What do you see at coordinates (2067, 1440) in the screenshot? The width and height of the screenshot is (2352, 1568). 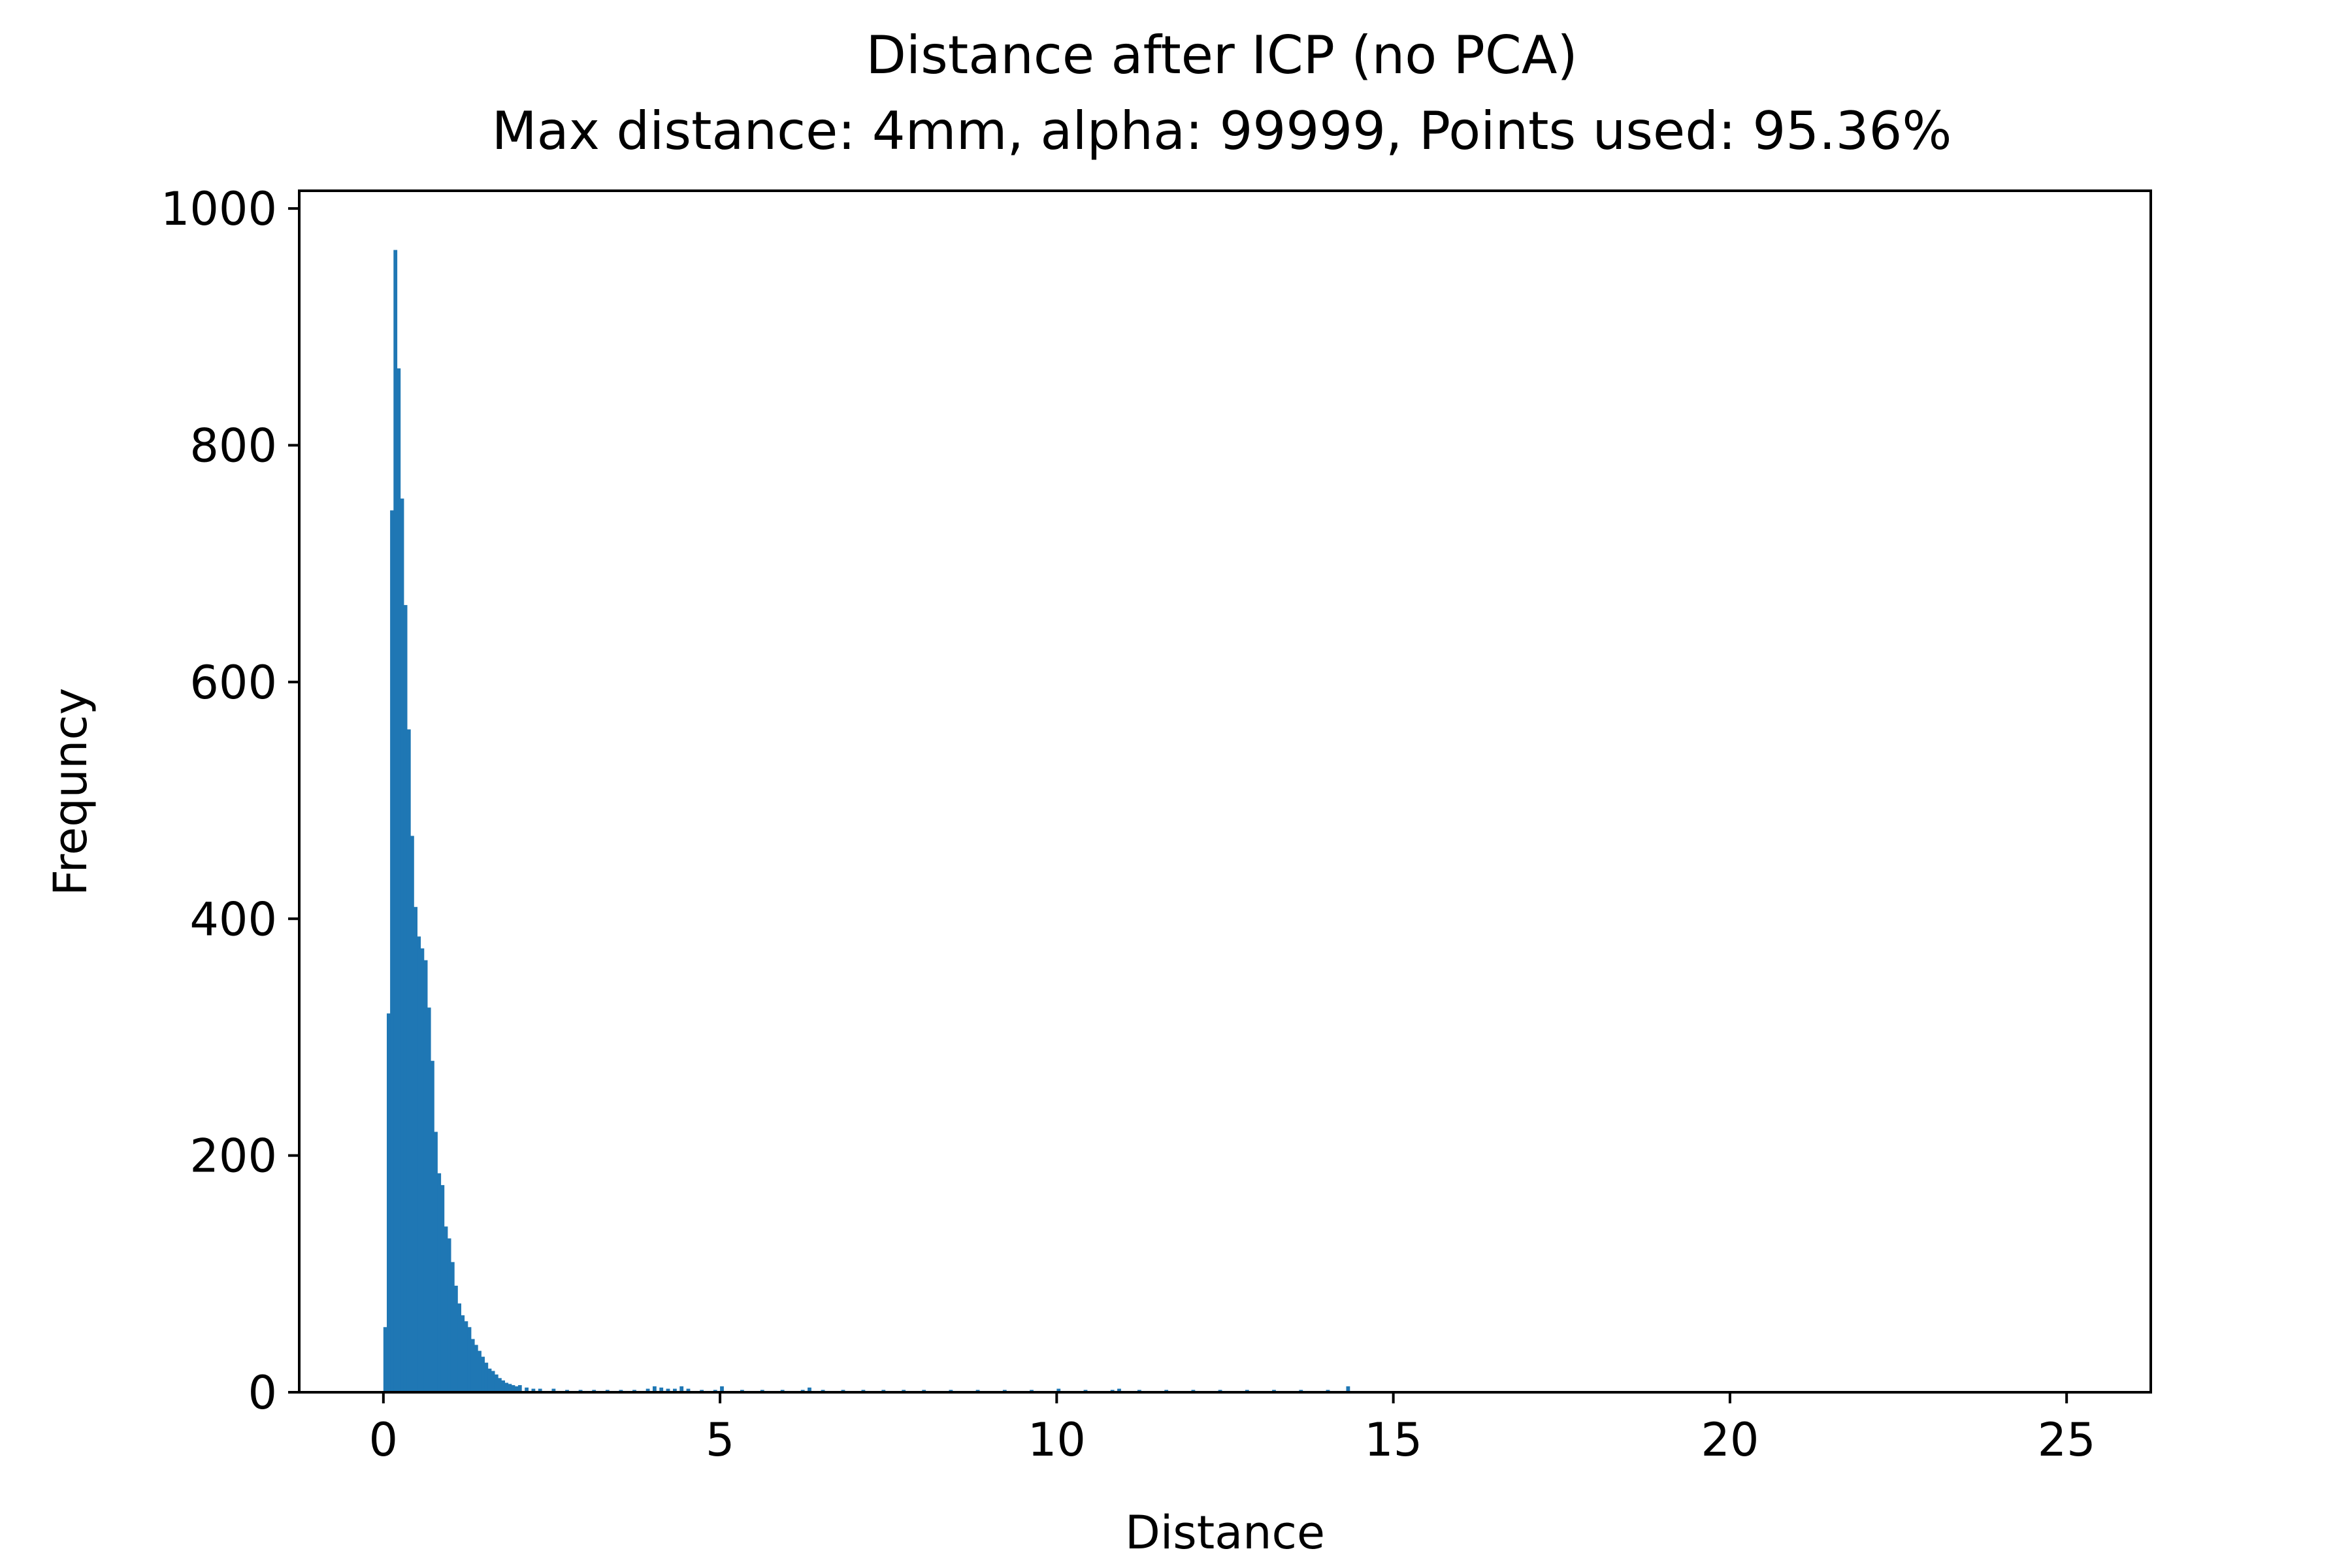 I see `x-tick-label: 25` at bounding box center [2067, 1440].